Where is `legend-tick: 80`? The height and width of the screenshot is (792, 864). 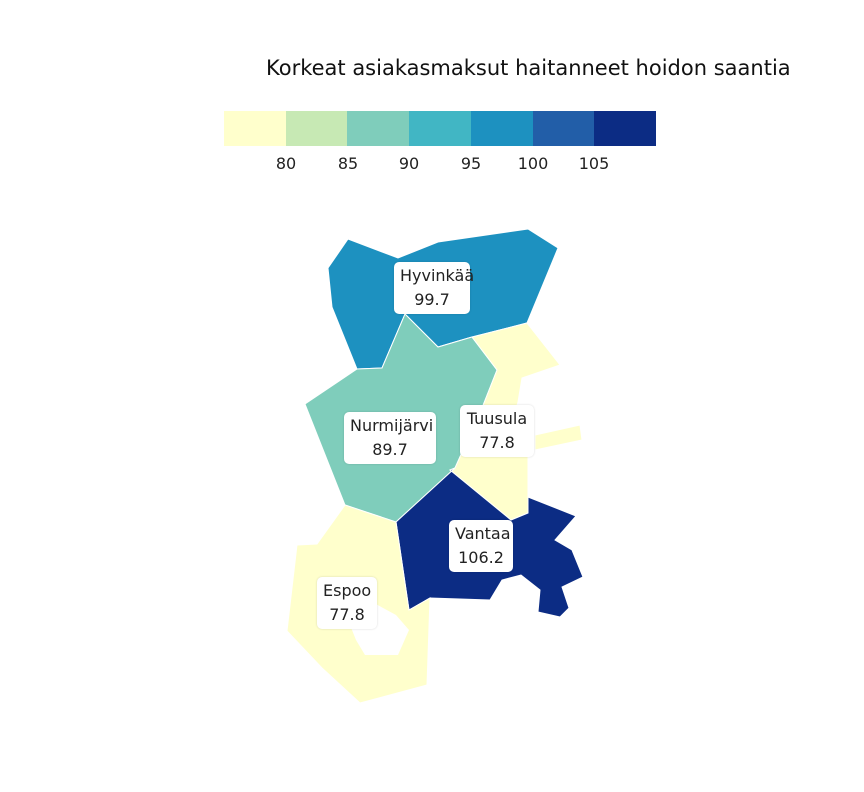
legend-tick: 80 is located at coordinates (286, 163).